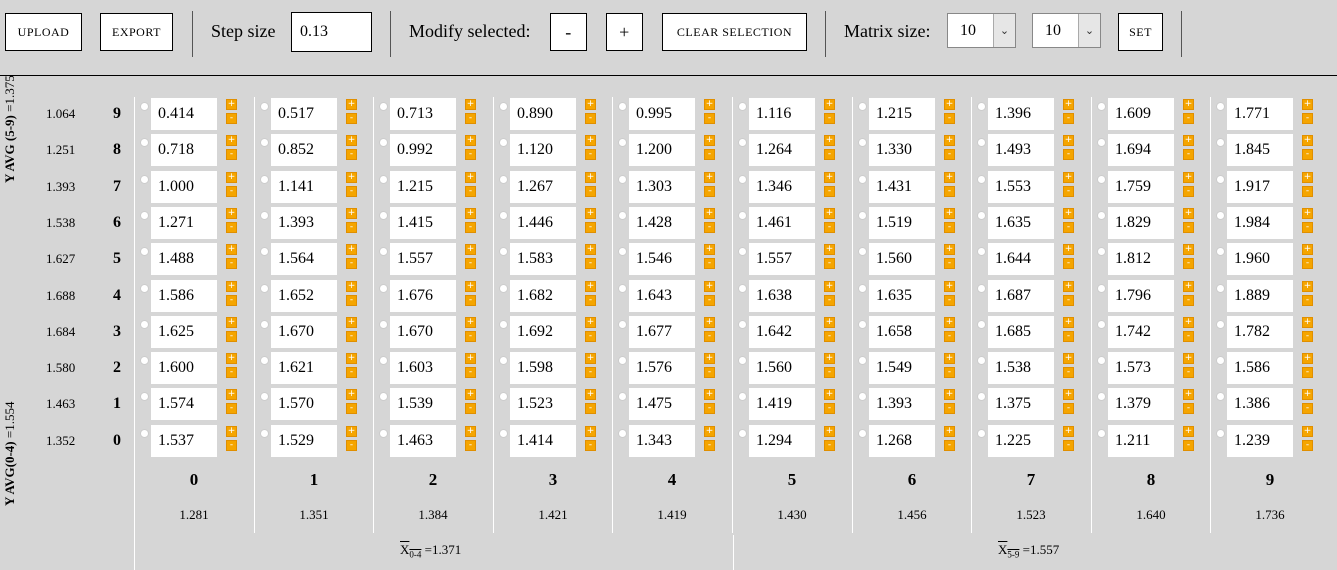 The width and height of the screenshot is (1337, 570). Describe the element at coordinates (304, 441) in the screenshot. I see `cell-value-input: 1.529` at that location.